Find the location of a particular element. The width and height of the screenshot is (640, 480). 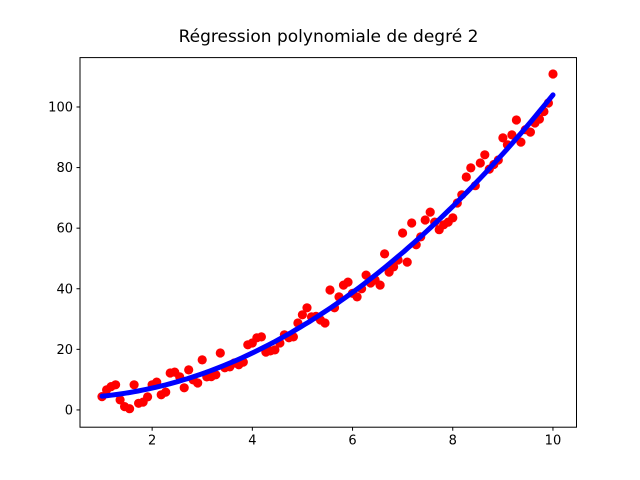

x-tick-label: 10 is located at coordinates (553, 441).